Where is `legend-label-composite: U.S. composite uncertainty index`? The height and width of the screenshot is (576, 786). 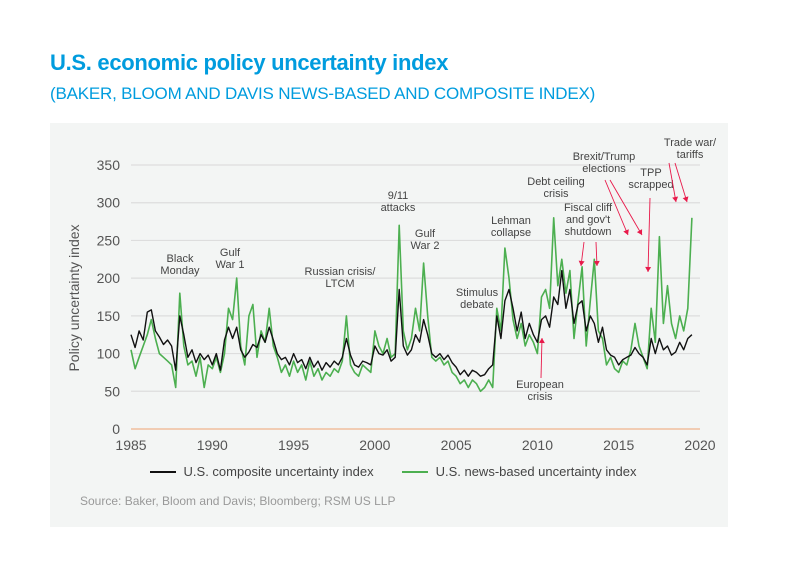
legend-label-composite: U.S. composite uncertainty index is located at coordinates (278, 471).